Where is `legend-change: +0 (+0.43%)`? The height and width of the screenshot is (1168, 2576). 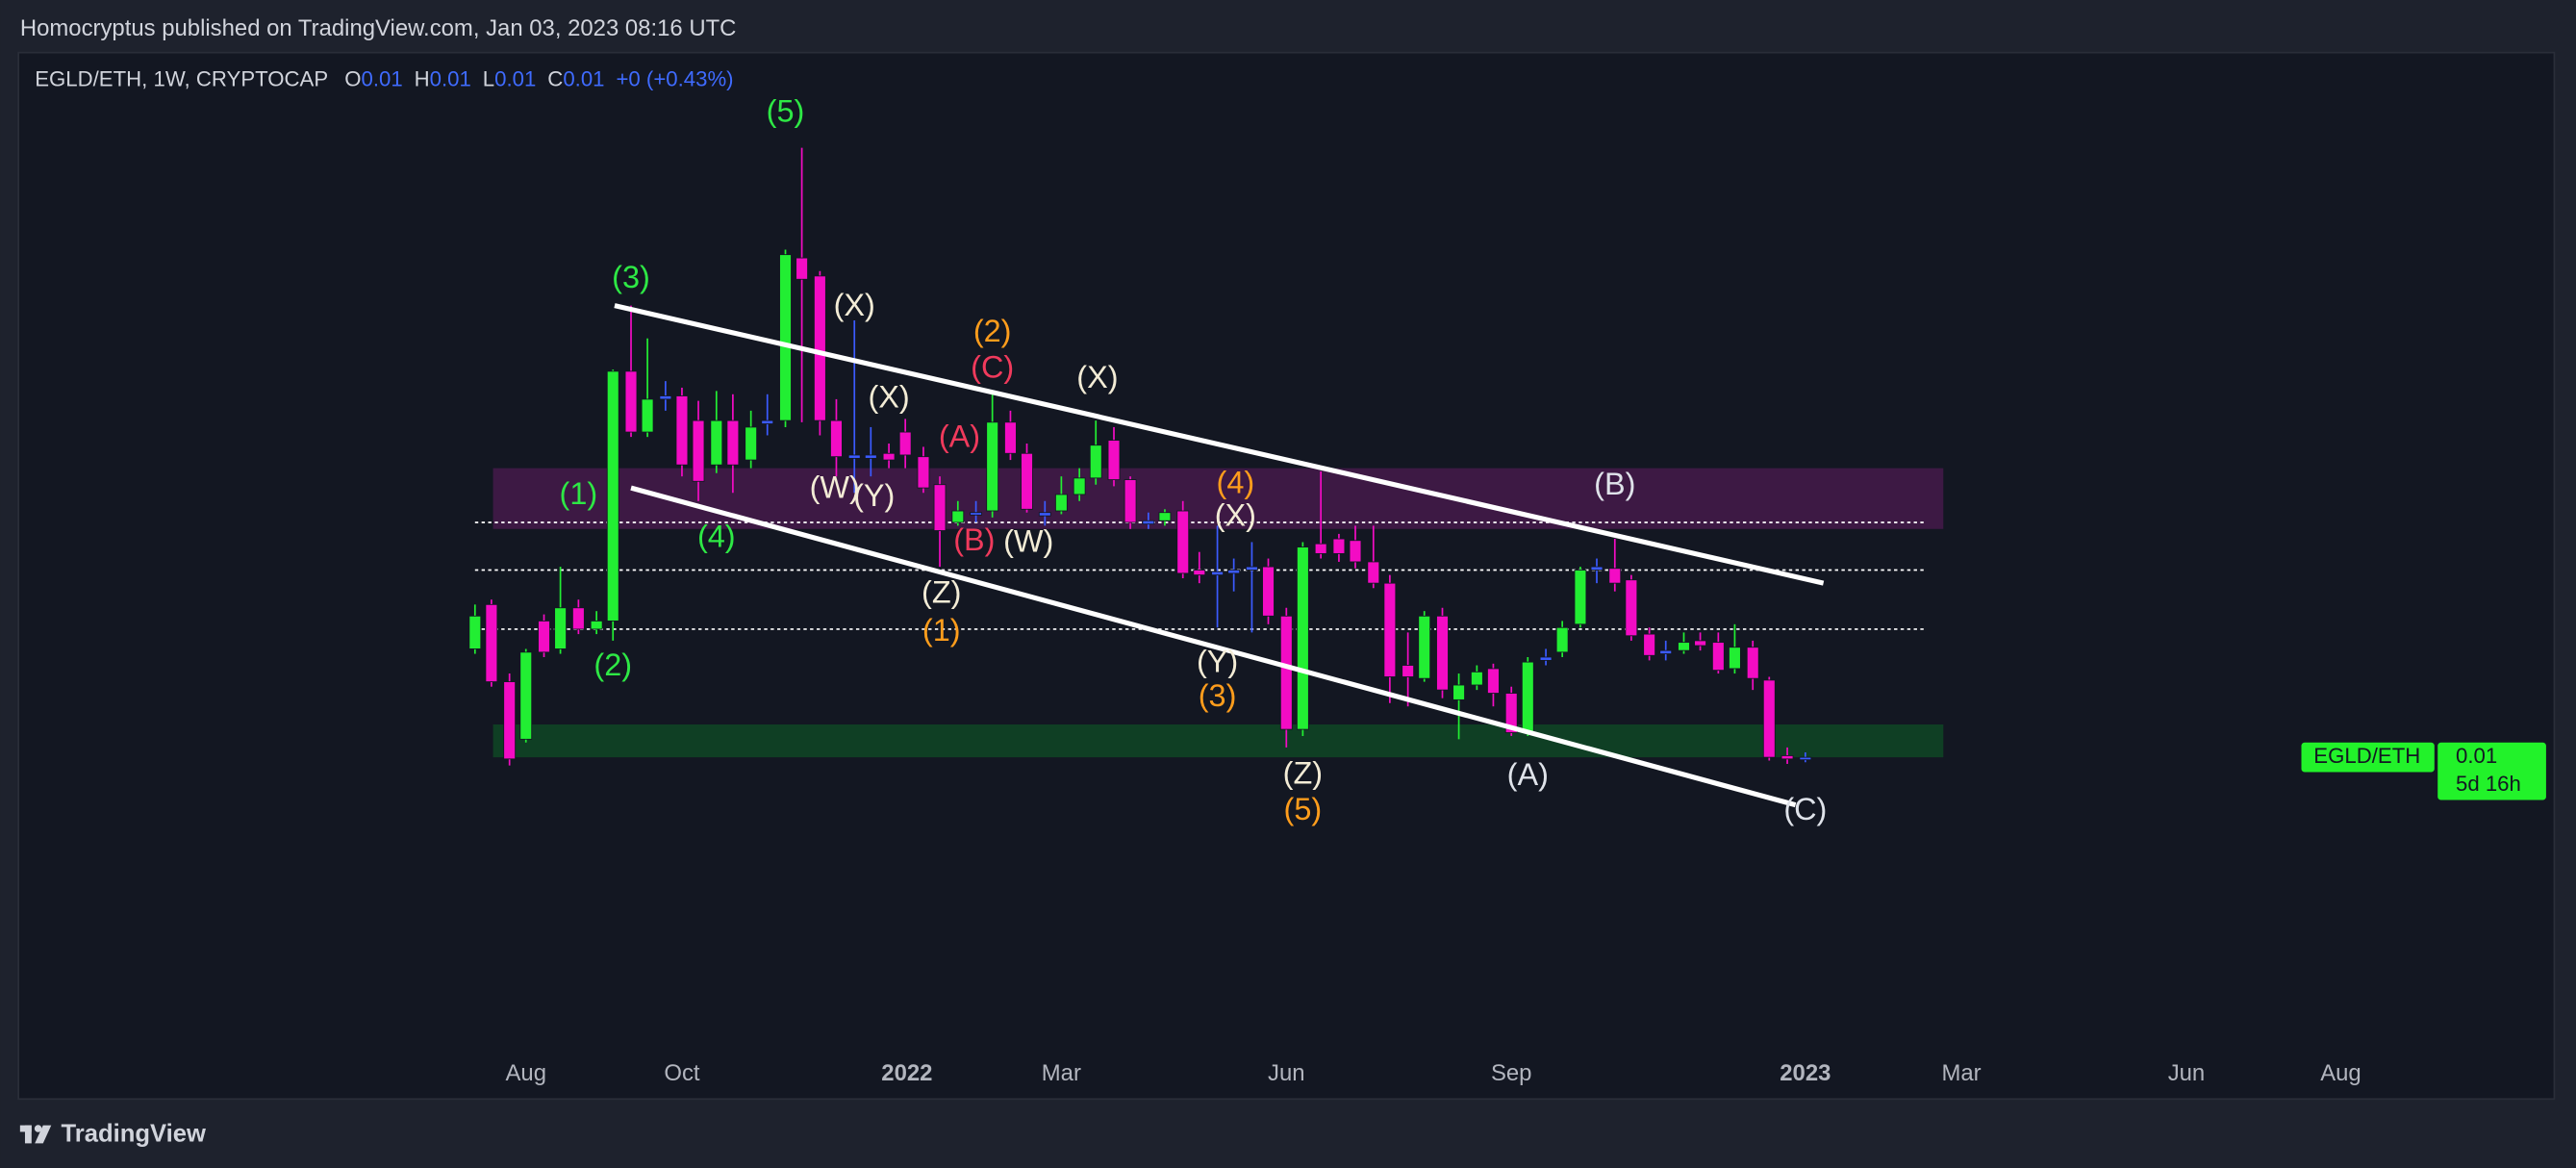
legend-change: +0 (+0.43%) is located at coordinates (675, 79).